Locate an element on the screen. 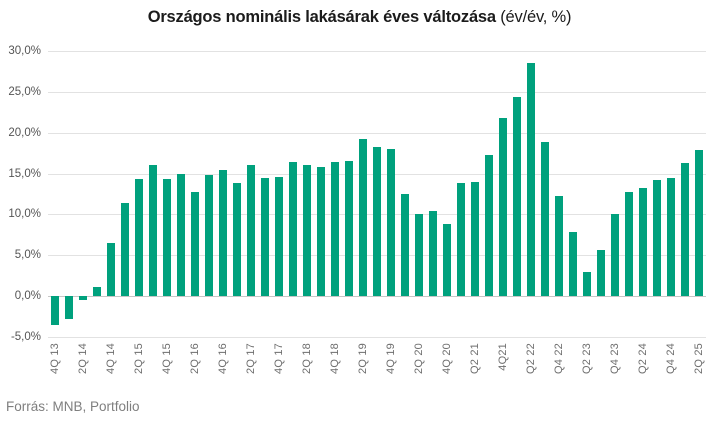 This screenshot has height=425, width=719. x-tick-label: 2Q 20 is located at coordinates (418, 358).